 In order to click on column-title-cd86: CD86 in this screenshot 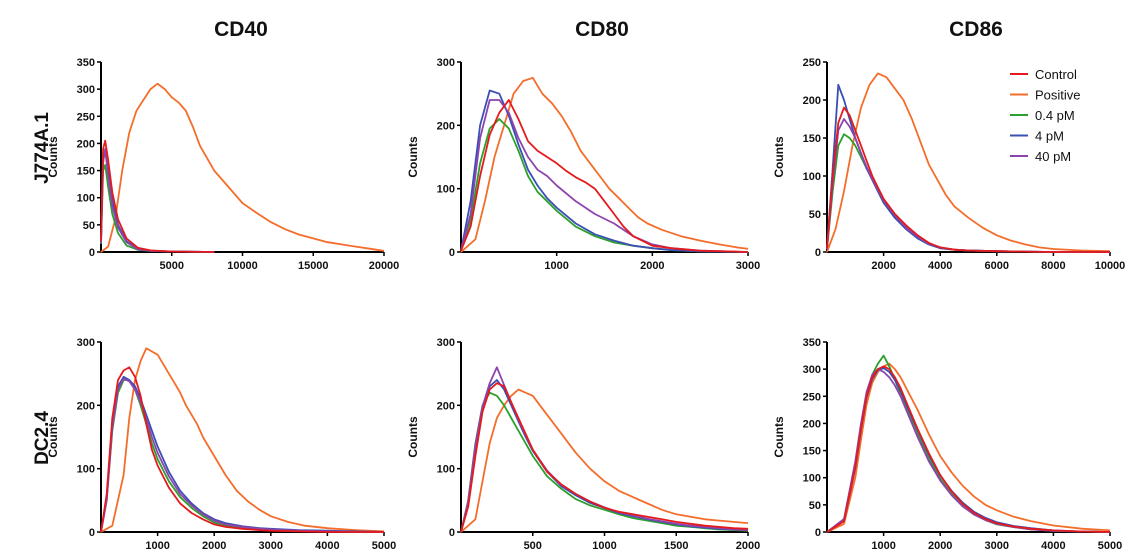, I will do `click(976, 29)`.